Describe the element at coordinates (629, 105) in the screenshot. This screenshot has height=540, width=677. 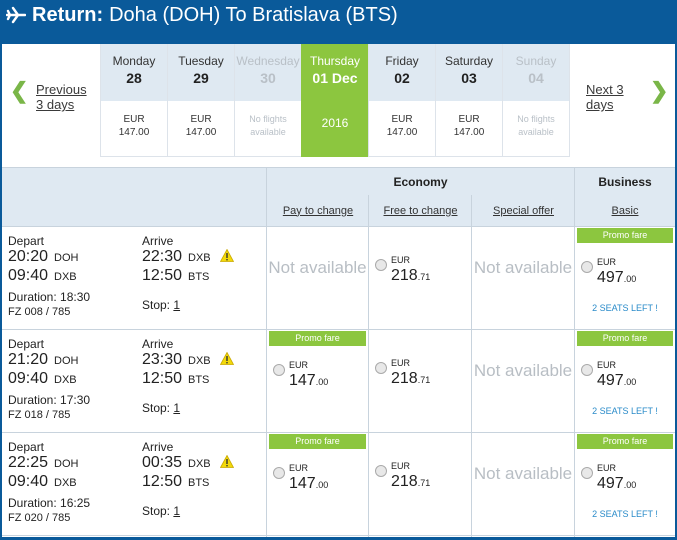
I see `next-days-nav: Next 3 days ❯` at that location.